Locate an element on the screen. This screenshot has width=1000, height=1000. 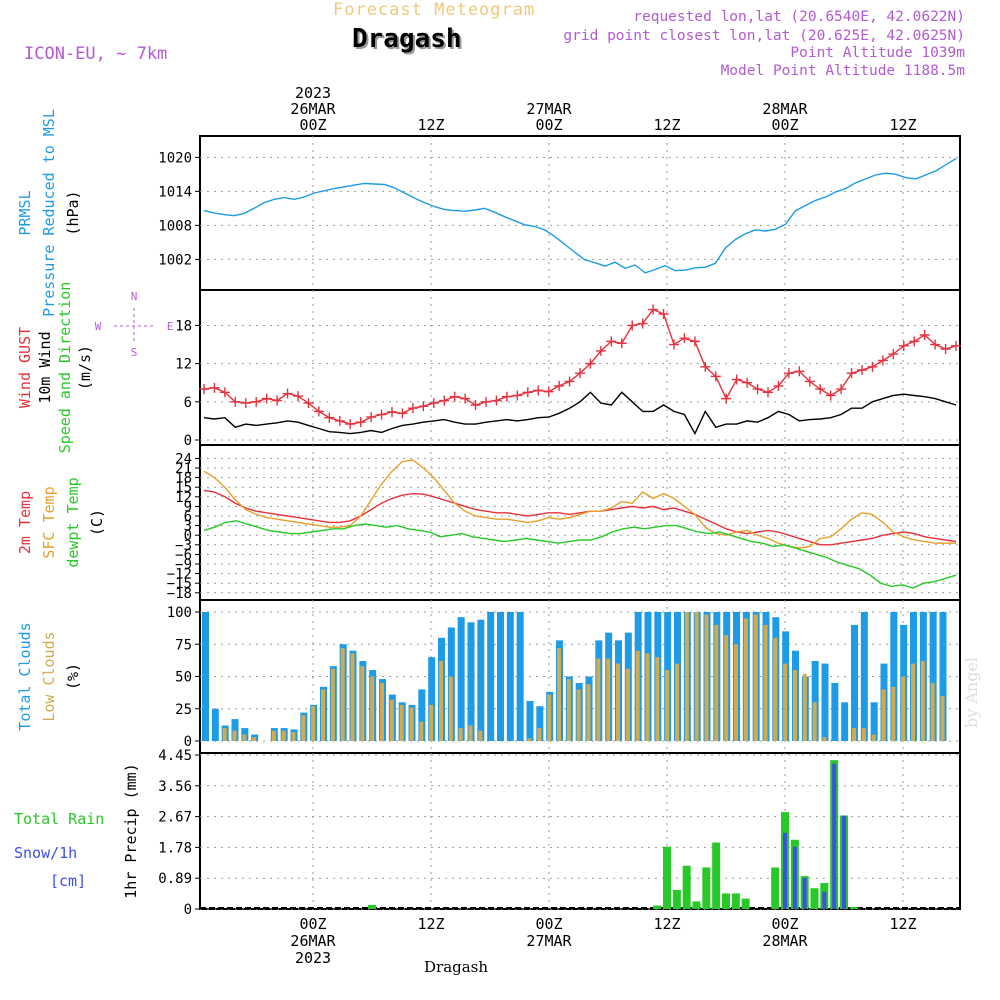
time-tick-label-top: 26MAR is located at coordinates (313, 109).